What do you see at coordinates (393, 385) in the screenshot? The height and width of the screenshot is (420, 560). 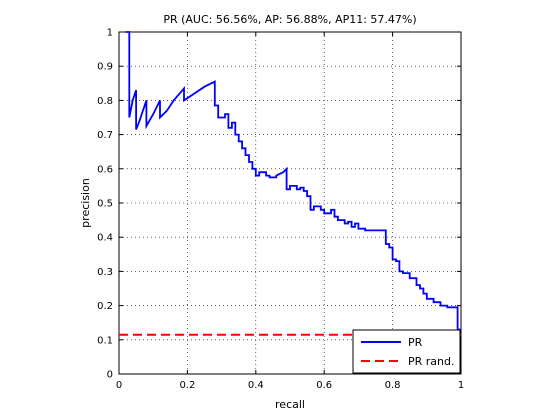 I see `x-tick-label: 0.8` at bounding box center [393, 385].